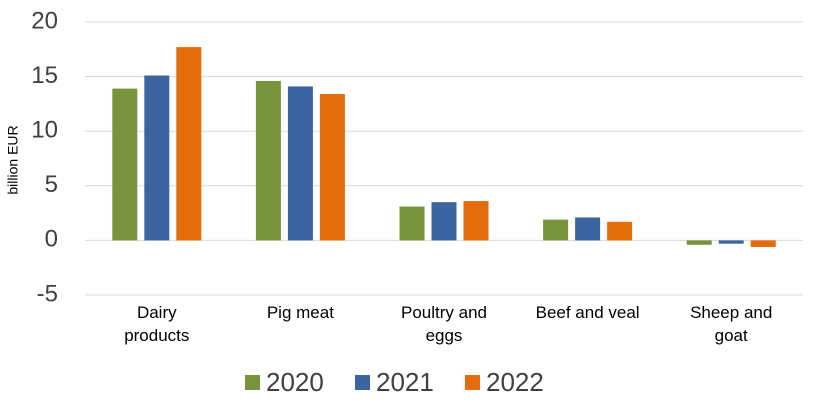  Describe the element at coordinates (51, 184) in the screenshot. I see `y-tick-label: 5` at that location.